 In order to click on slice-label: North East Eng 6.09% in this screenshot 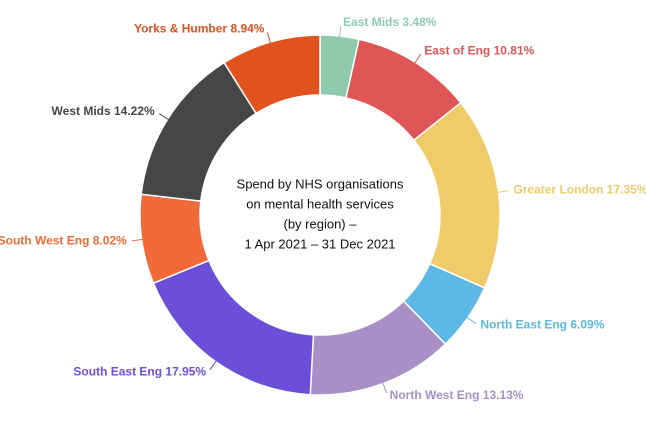, I will do `click(542, 325)`.